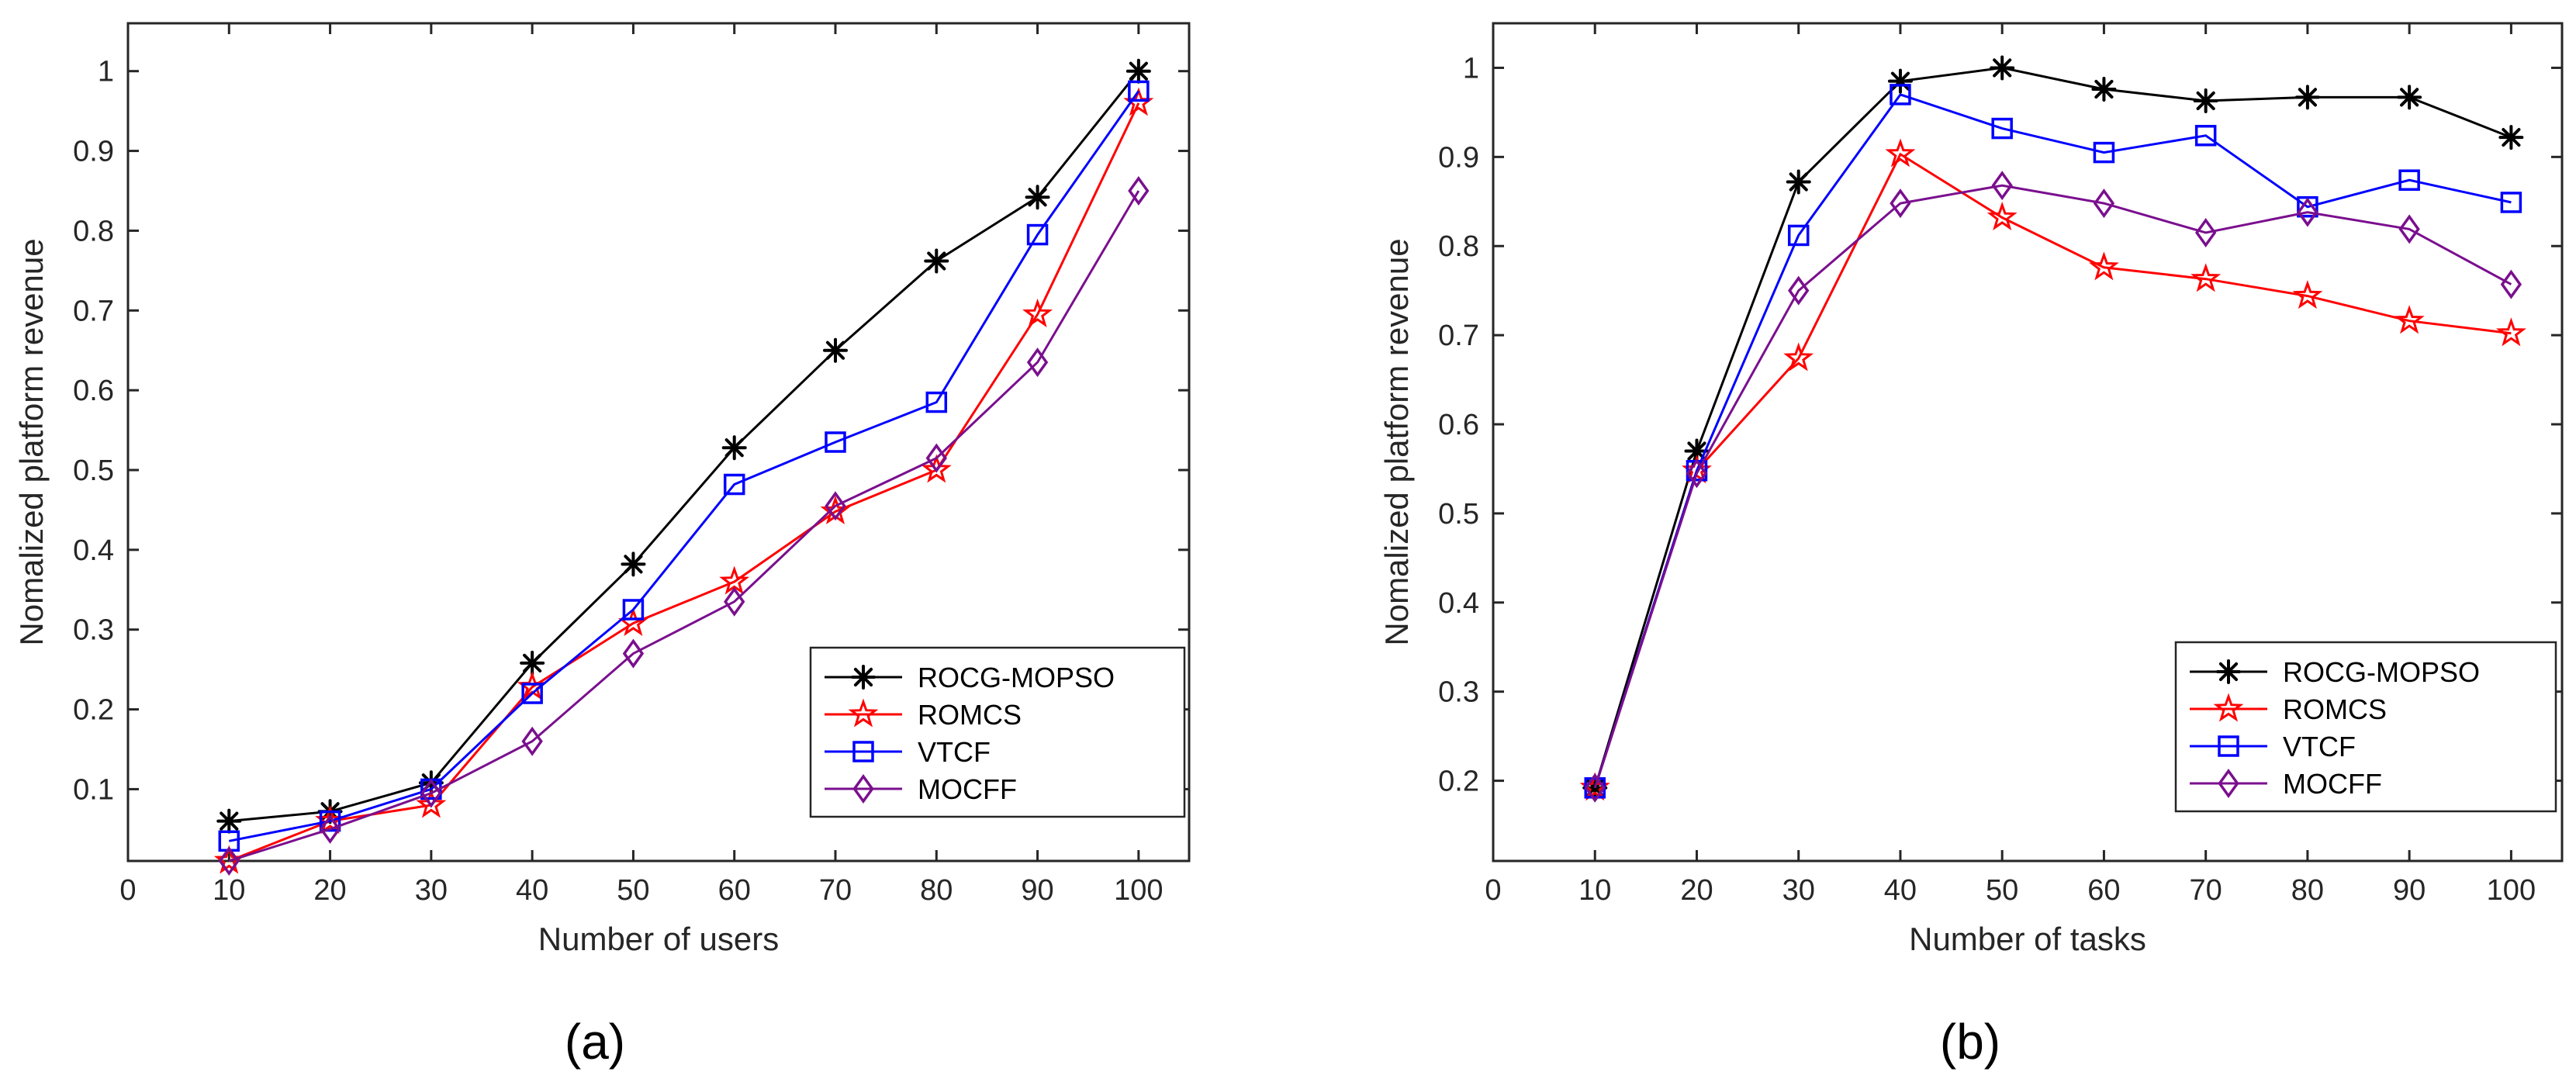  I want to click on x-tick-label: 40, so click(1900, 890).